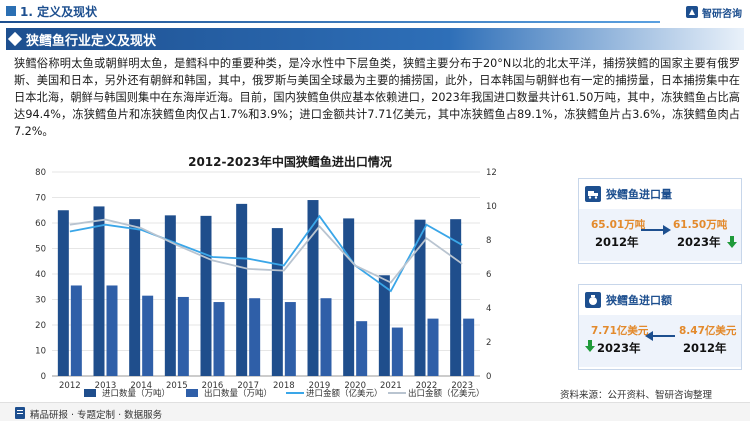  Describe the element at coordinates (375, 39) in the screenshot. I see `title-bar: 狭鳕鱼行业定义及现状` at that location.